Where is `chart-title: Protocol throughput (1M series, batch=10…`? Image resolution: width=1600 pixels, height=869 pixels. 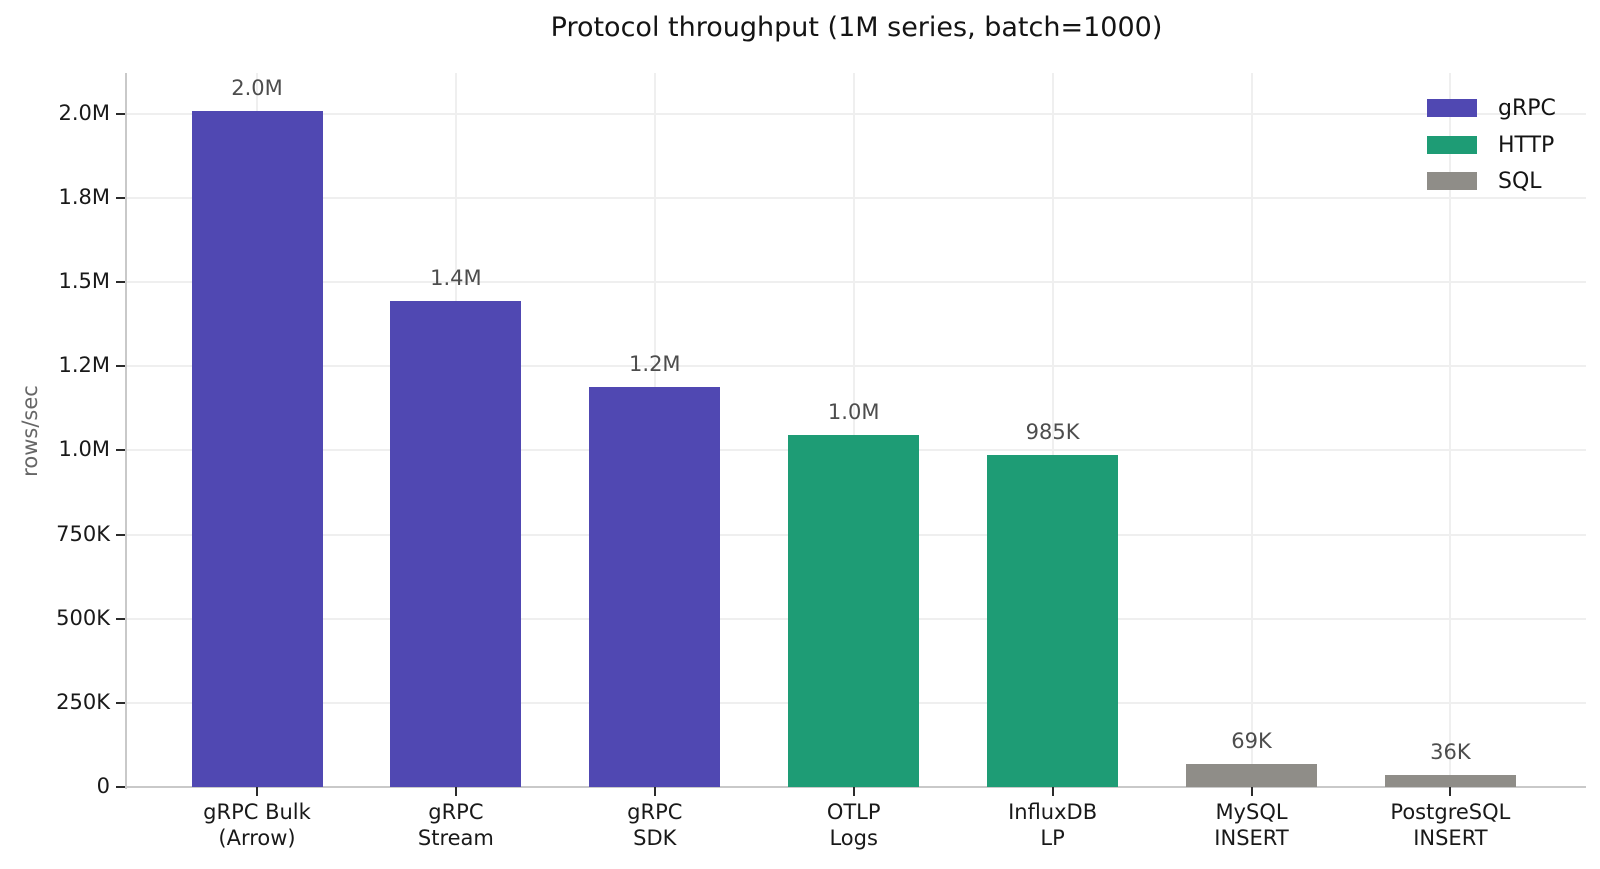
chart-title: Protocol throughput (1M series, batch=10… is located at coordinates (856, 27).